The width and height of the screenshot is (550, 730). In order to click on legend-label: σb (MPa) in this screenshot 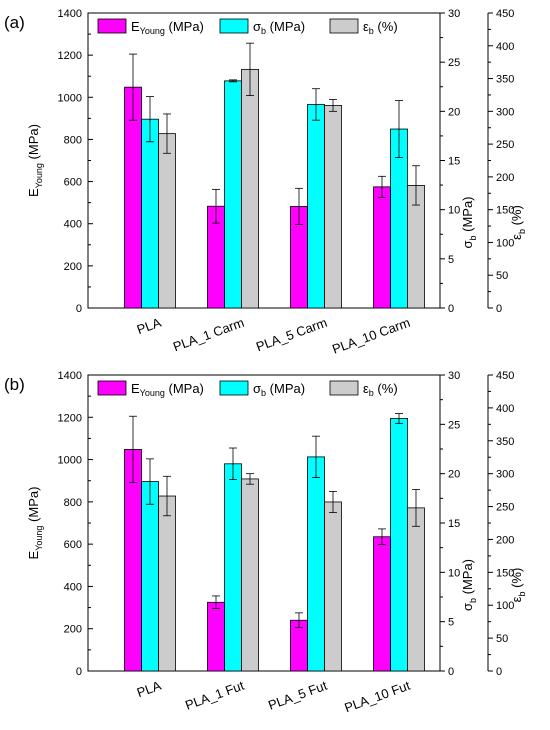, I will do `click(279, 389)`.